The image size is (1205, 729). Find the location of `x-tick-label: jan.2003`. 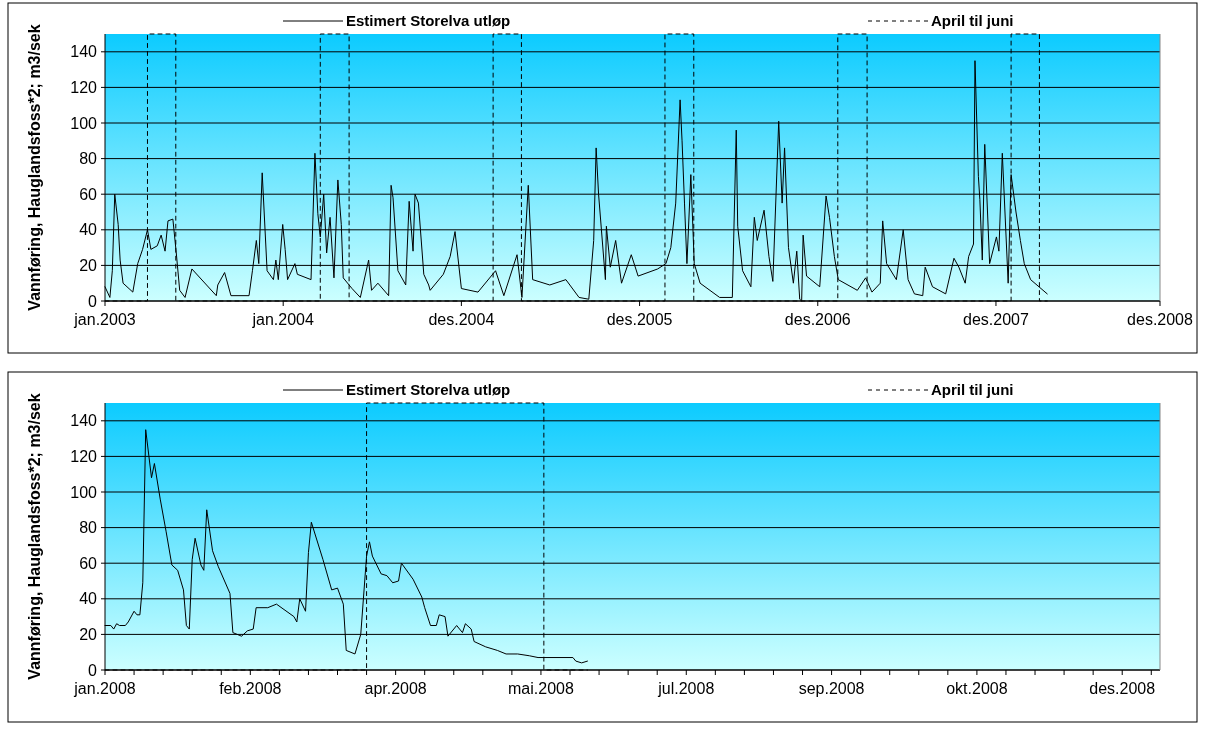

x-tick-label: jan.2003 is located at coordinates (104, 319).